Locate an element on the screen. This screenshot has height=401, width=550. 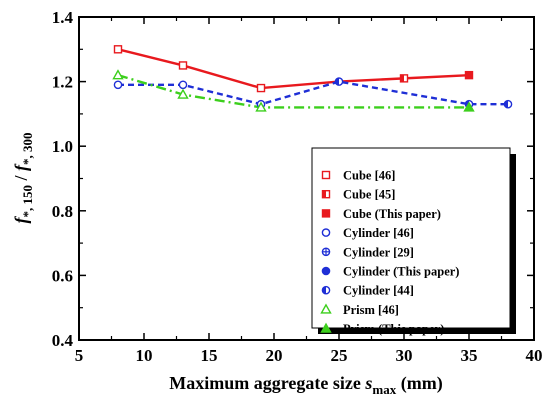
x-axis-title-main: Maximum aggregate size is located at coordinates (267, 383).